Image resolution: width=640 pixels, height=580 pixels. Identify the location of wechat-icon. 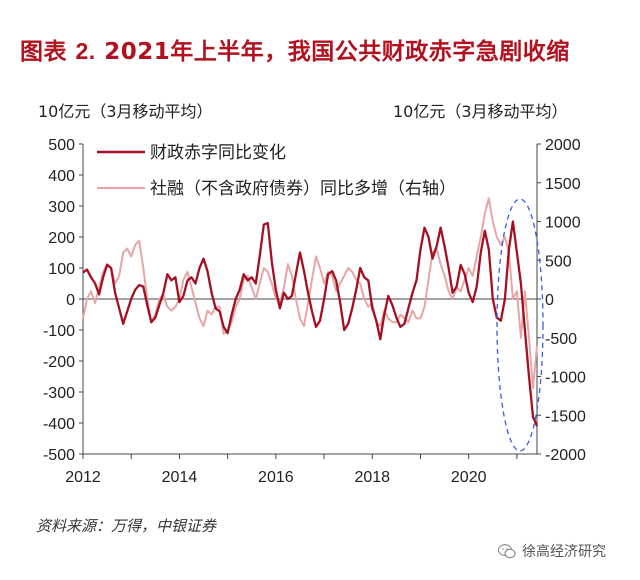
(507, 550).